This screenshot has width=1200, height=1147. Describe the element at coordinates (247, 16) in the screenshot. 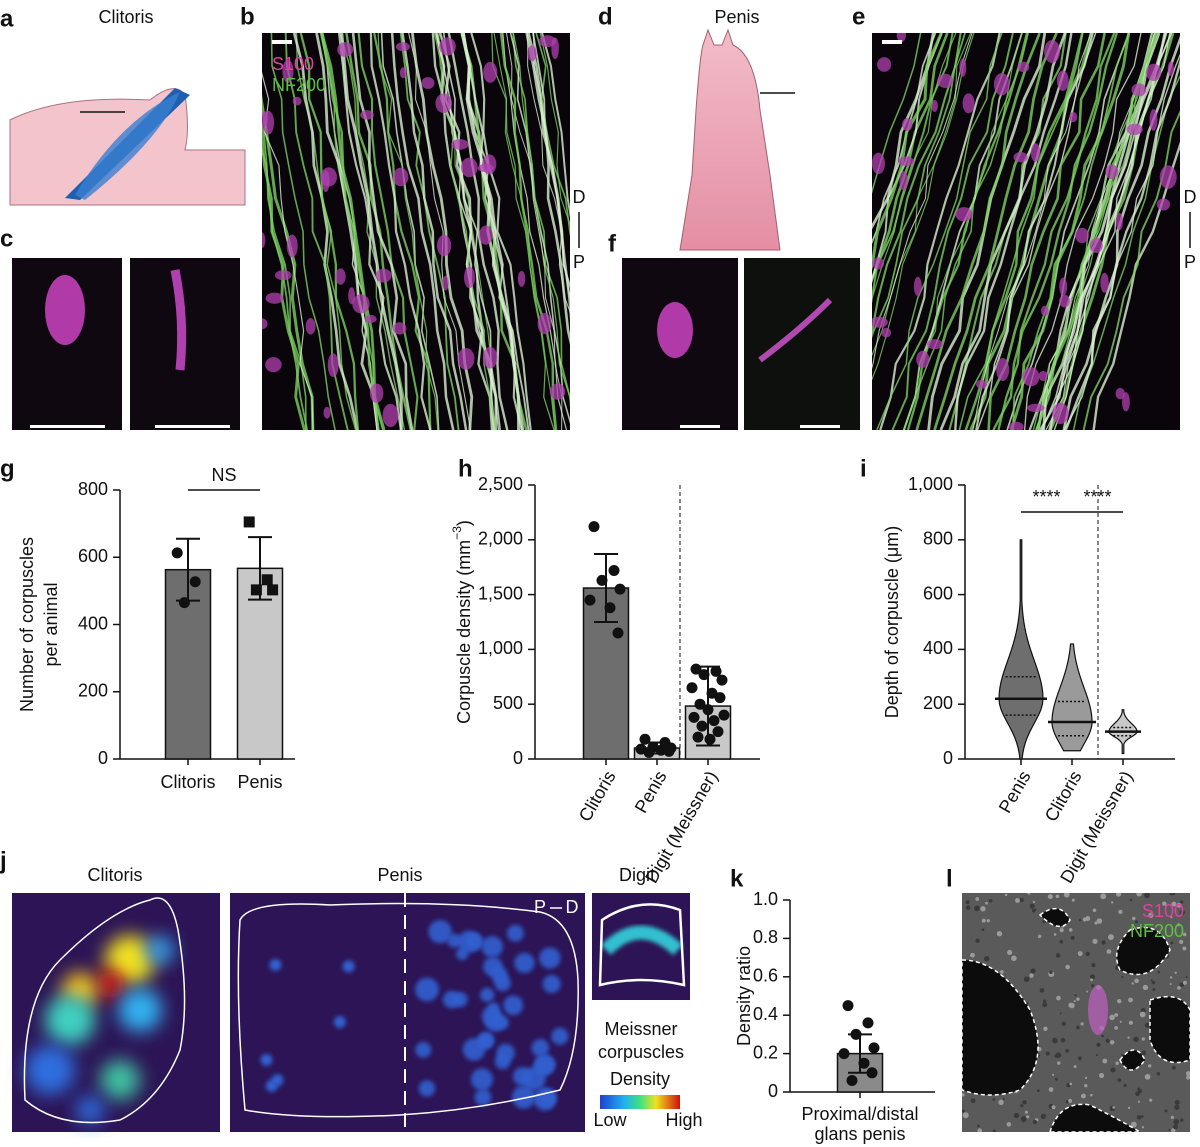

I see `panel-letter: b` at that location.